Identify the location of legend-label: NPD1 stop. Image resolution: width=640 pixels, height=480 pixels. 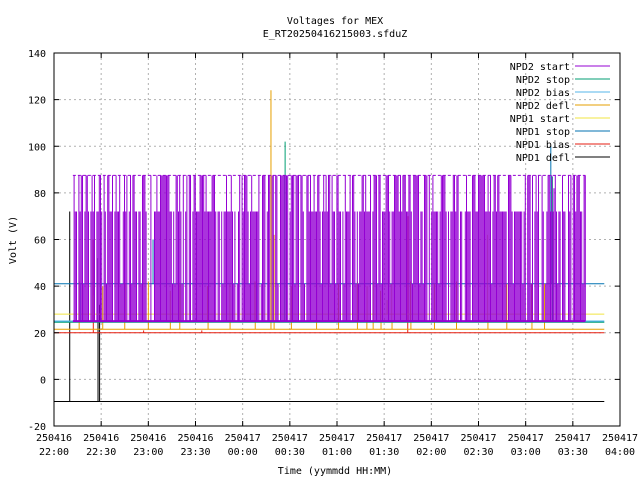
(543, 132).